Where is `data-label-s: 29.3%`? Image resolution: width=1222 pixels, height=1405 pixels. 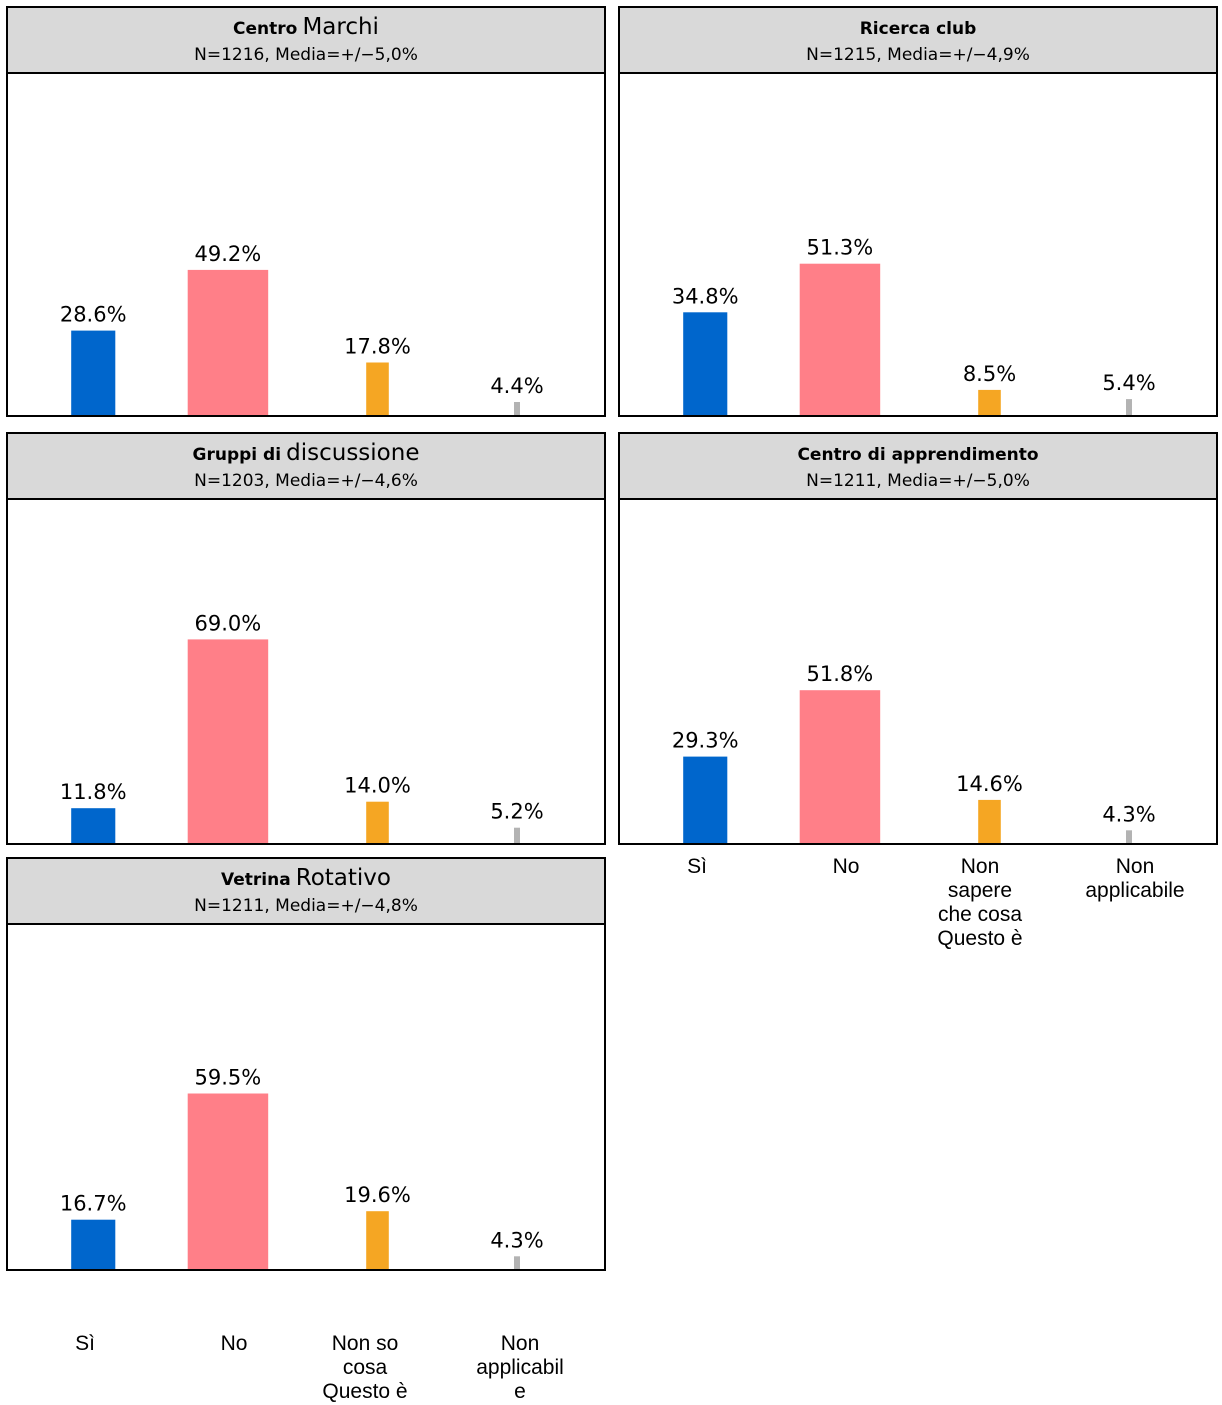
data-label-s: 29.3% is located at coordinates (705, 741).